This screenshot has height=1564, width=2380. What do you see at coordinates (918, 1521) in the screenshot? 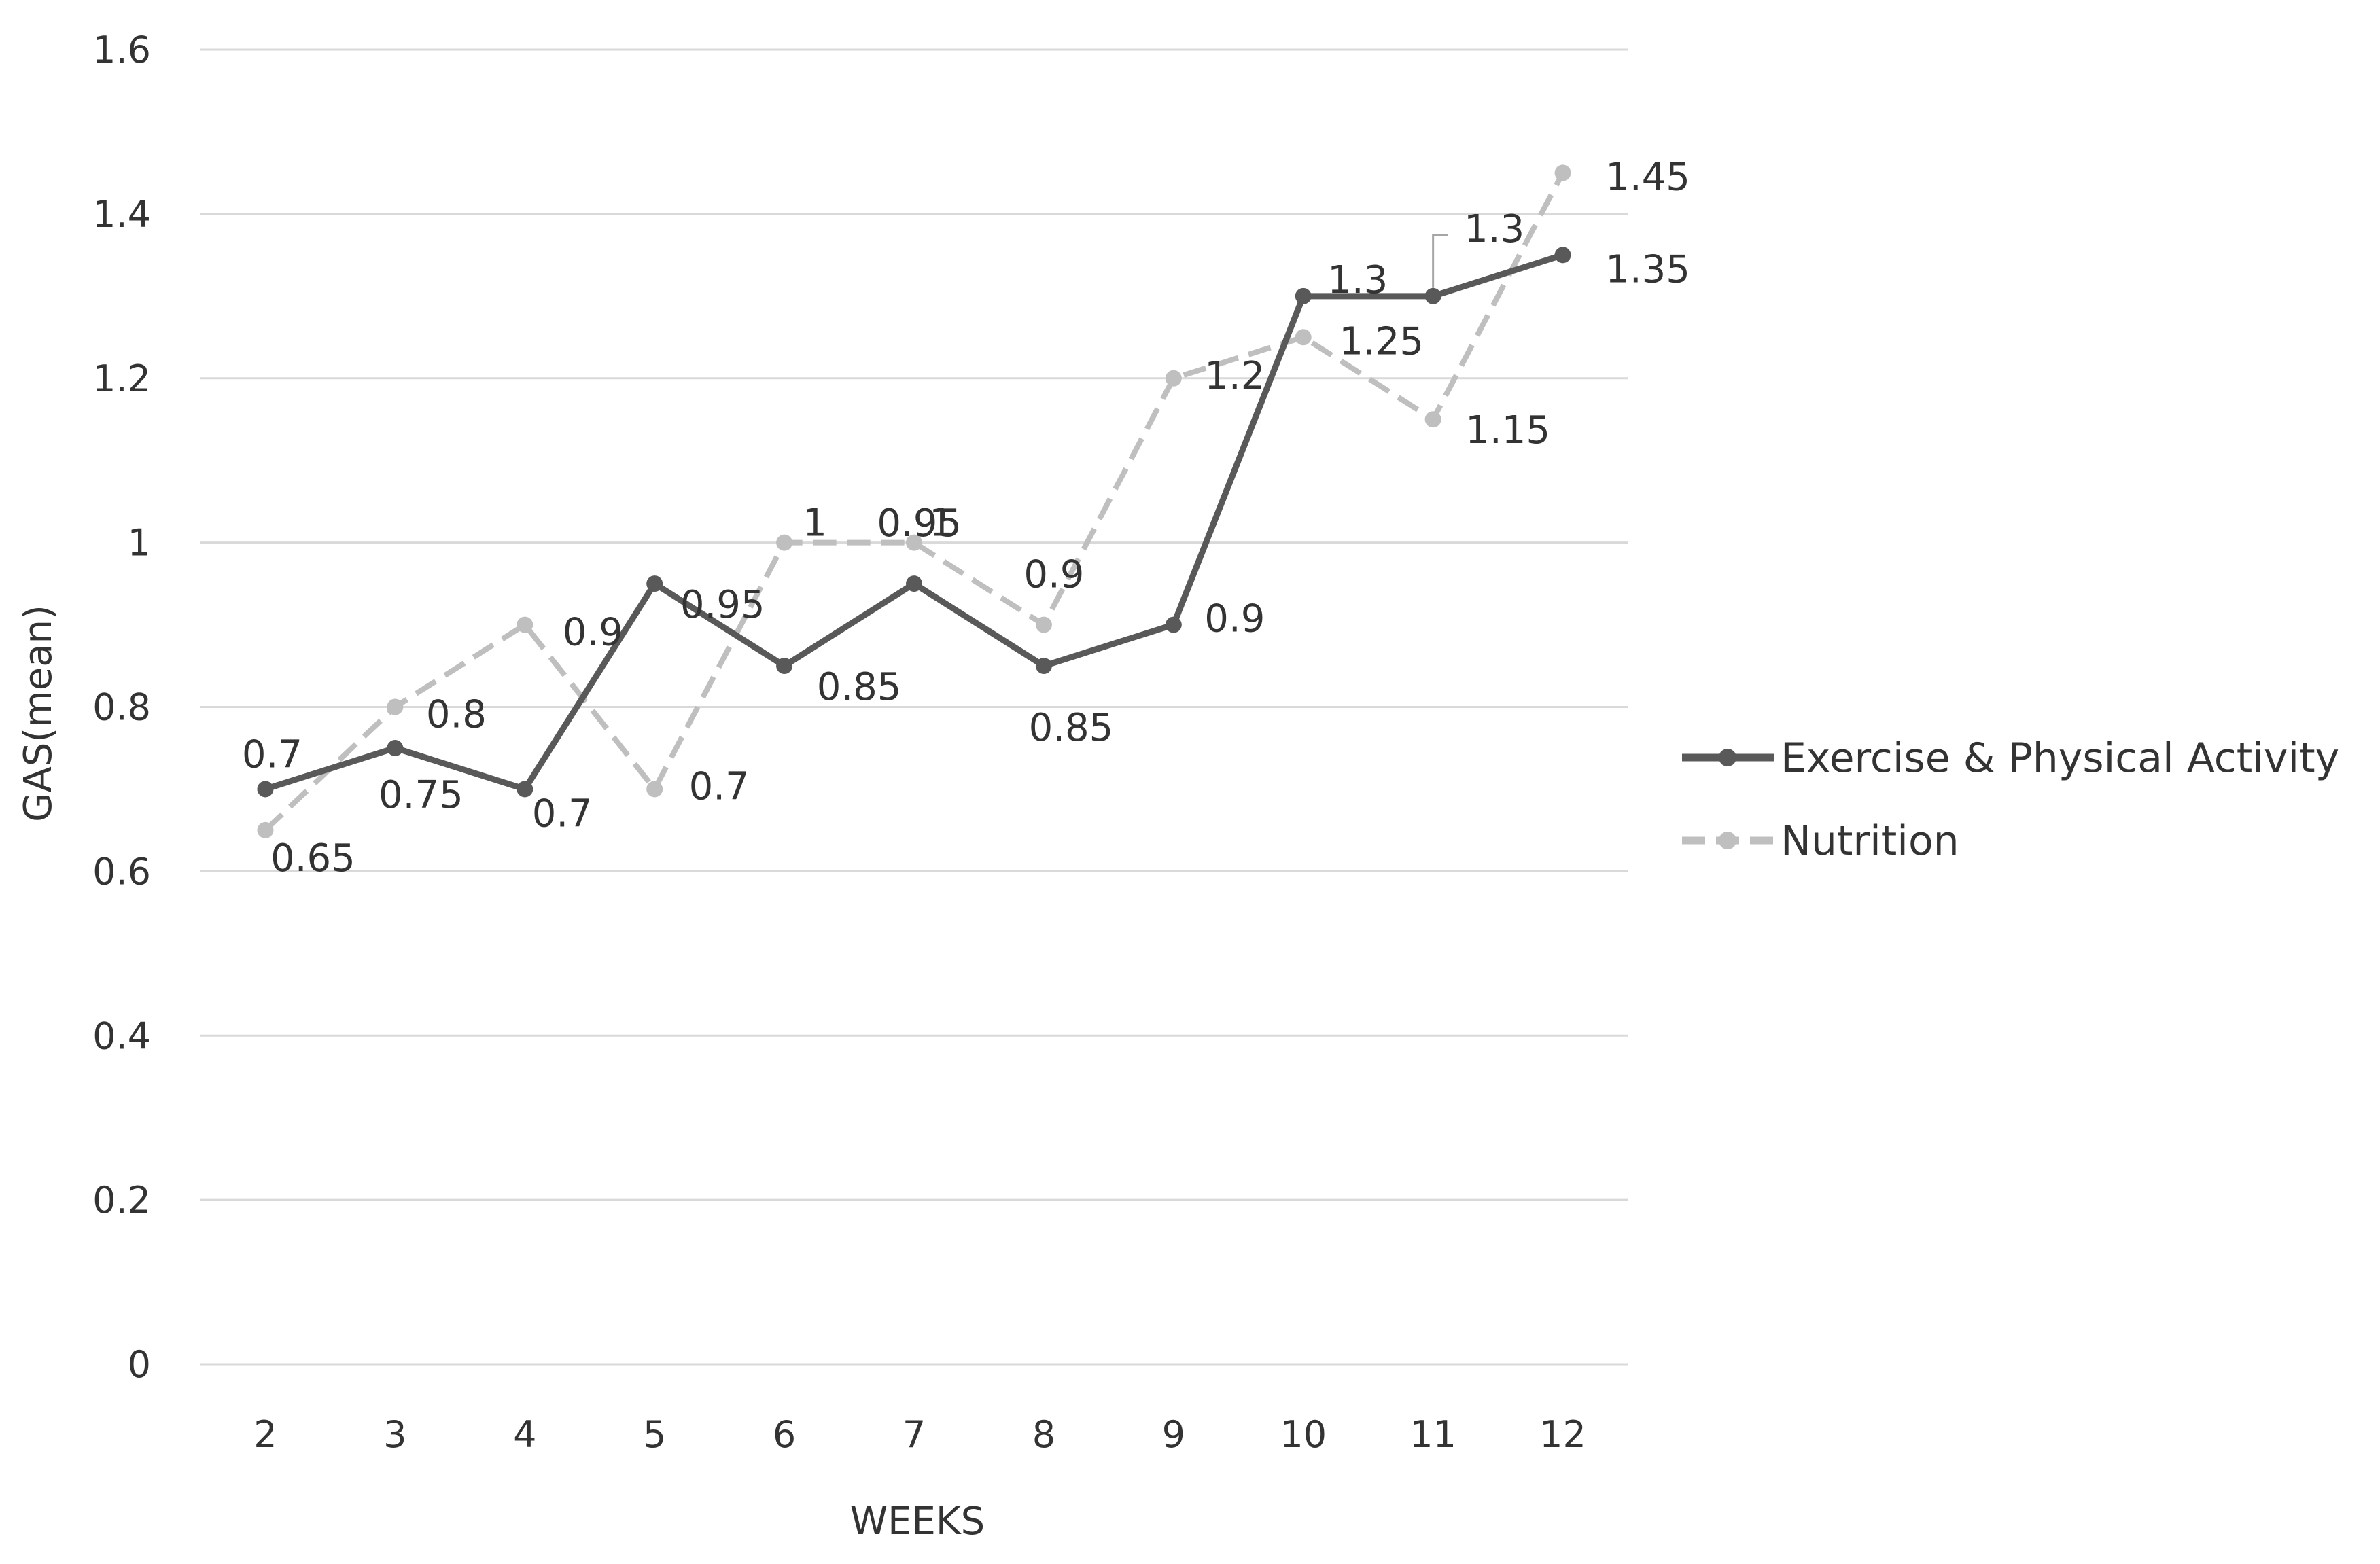
I see `x-axis-title: WEEKS` at bounding box center [918, 1521].